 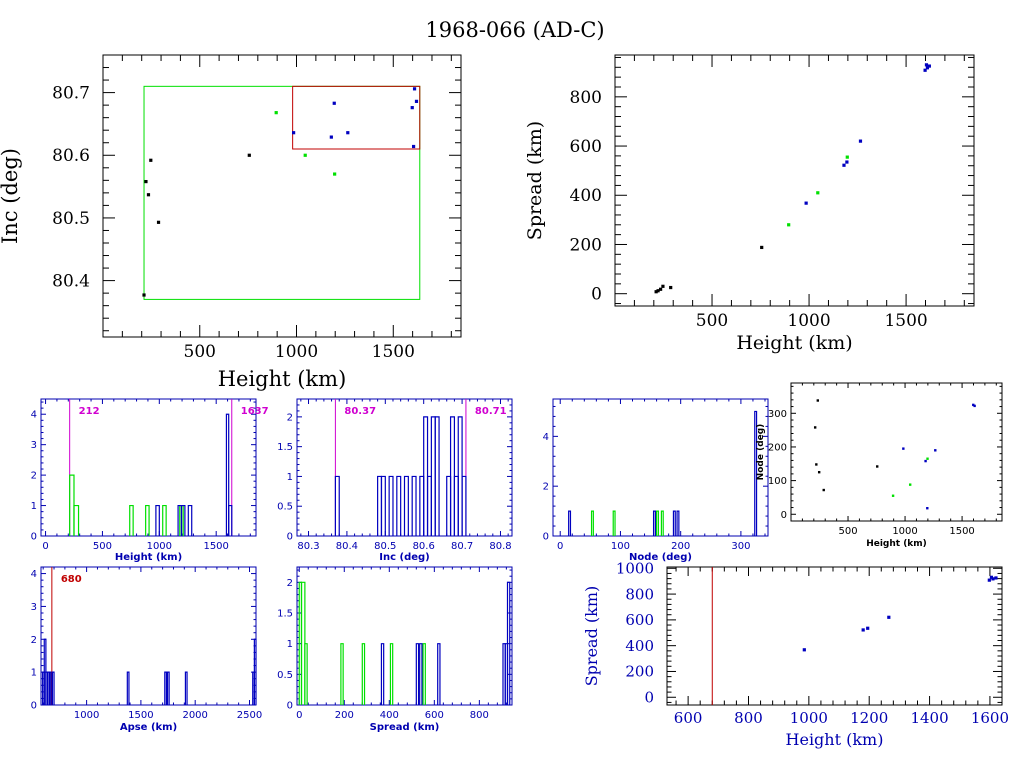 I want to click on y-axis-label: Inc (deg), so click(x=11, y=196).